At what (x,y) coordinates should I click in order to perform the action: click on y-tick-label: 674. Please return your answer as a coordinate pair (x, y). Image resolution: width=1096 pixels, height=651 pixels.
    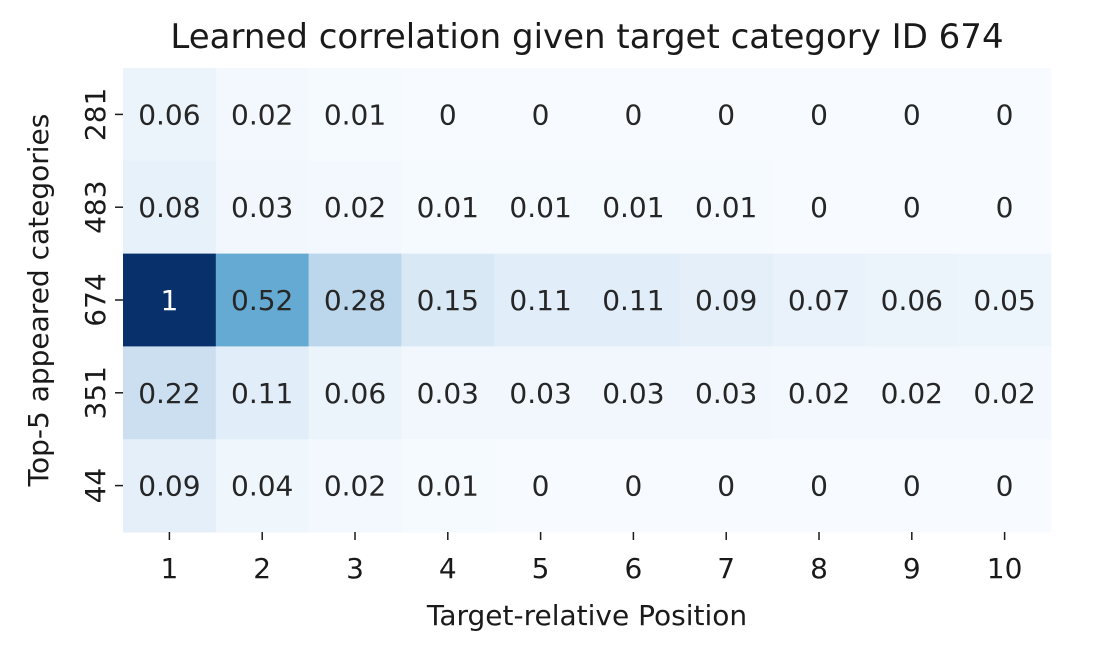
    Looking at the image, I should click on (95, 299).